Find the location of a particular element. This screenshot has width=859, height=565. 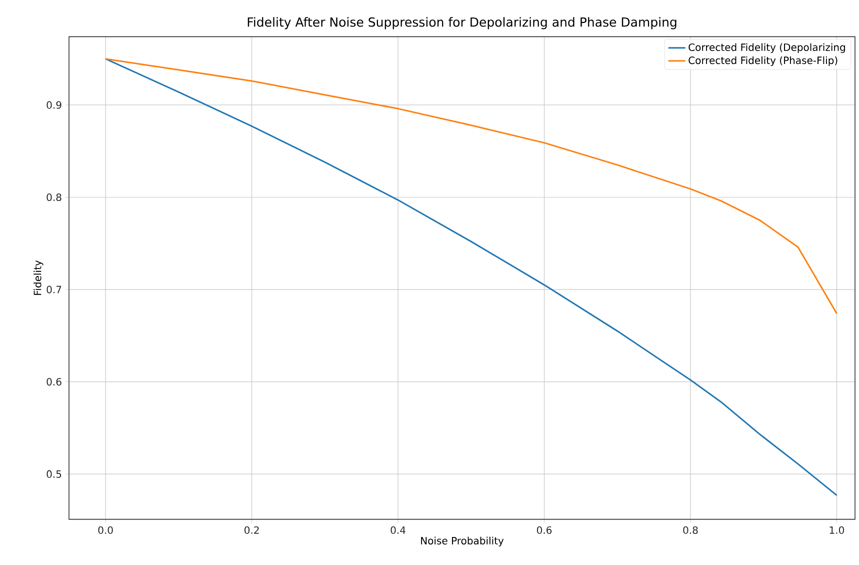

y-axis-title: Fidelity is located at coordinates (39, 277).